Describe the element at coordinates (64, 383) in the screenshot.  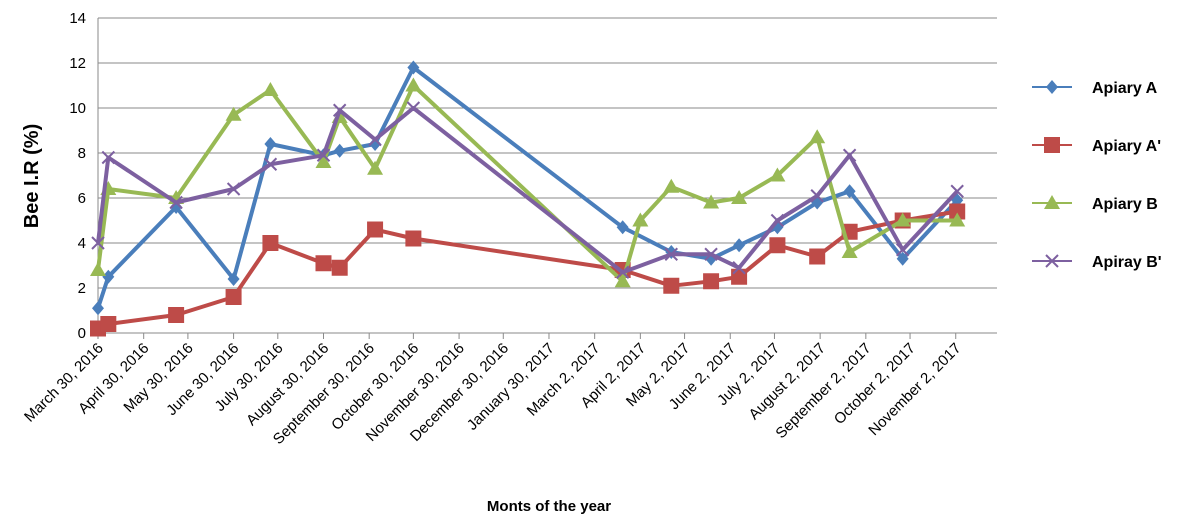
I see `x-tick-label: March 30, 2016` at that location.